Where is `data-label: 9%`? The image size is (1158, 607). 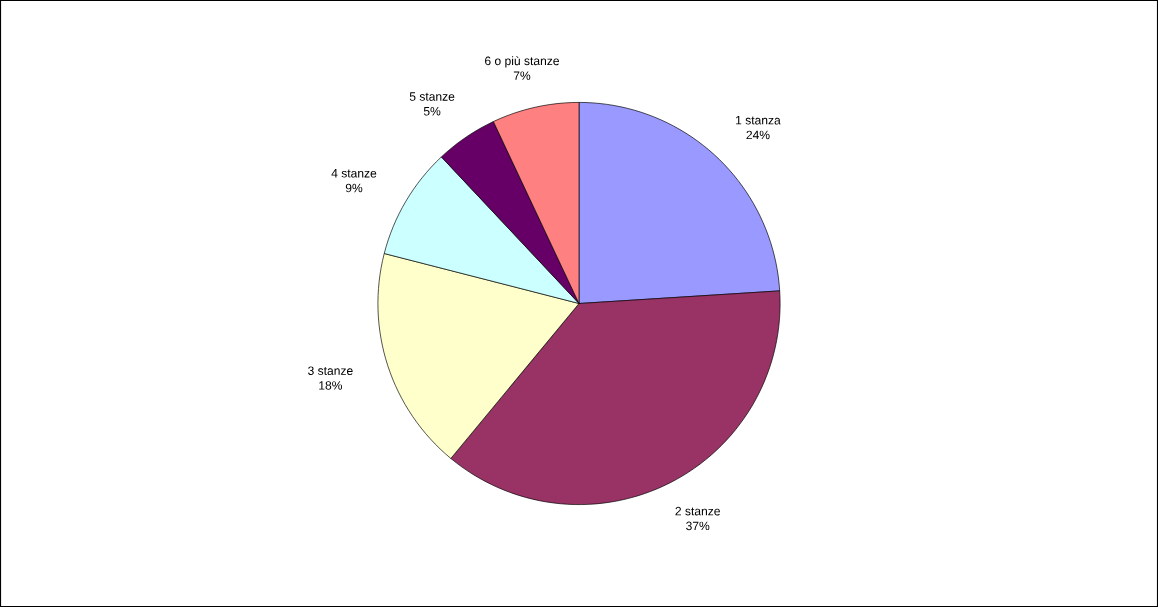
data-label: 9% is located at coordinates (354, 188).